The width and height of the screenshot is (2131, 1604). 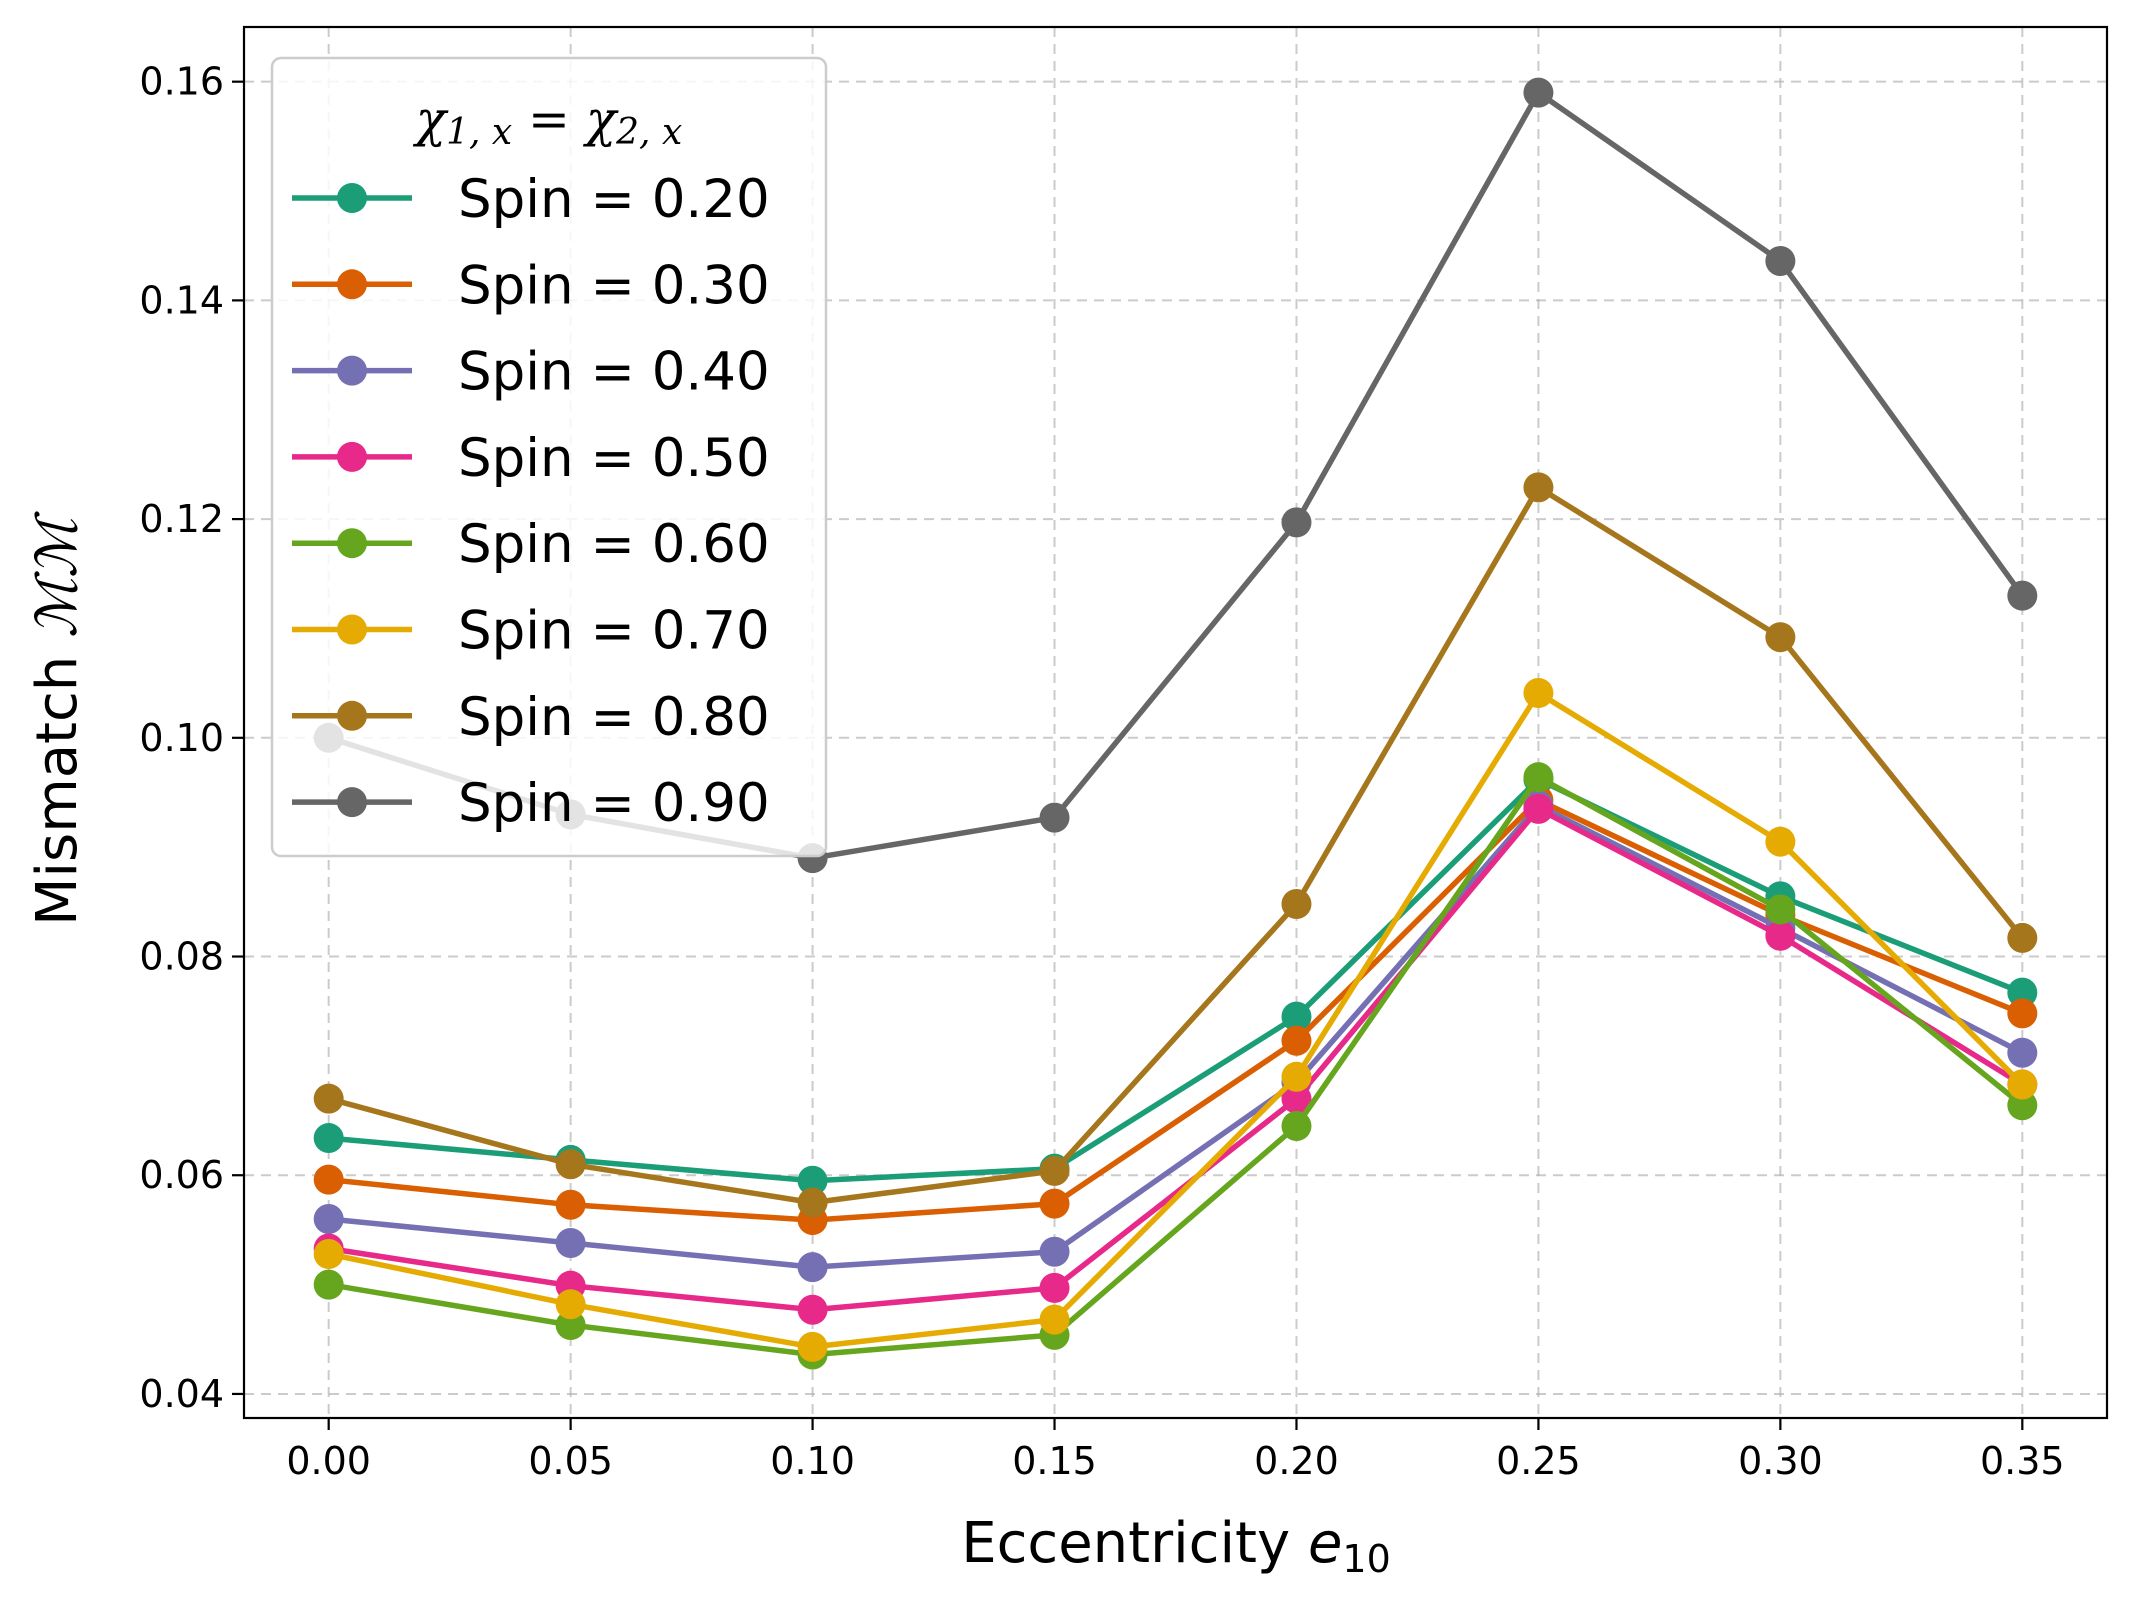 What do you see at coordinates (614, 631) in the screenshot?
I see `legend-label: Spin = 0.70` at bounding box center [614, 631].